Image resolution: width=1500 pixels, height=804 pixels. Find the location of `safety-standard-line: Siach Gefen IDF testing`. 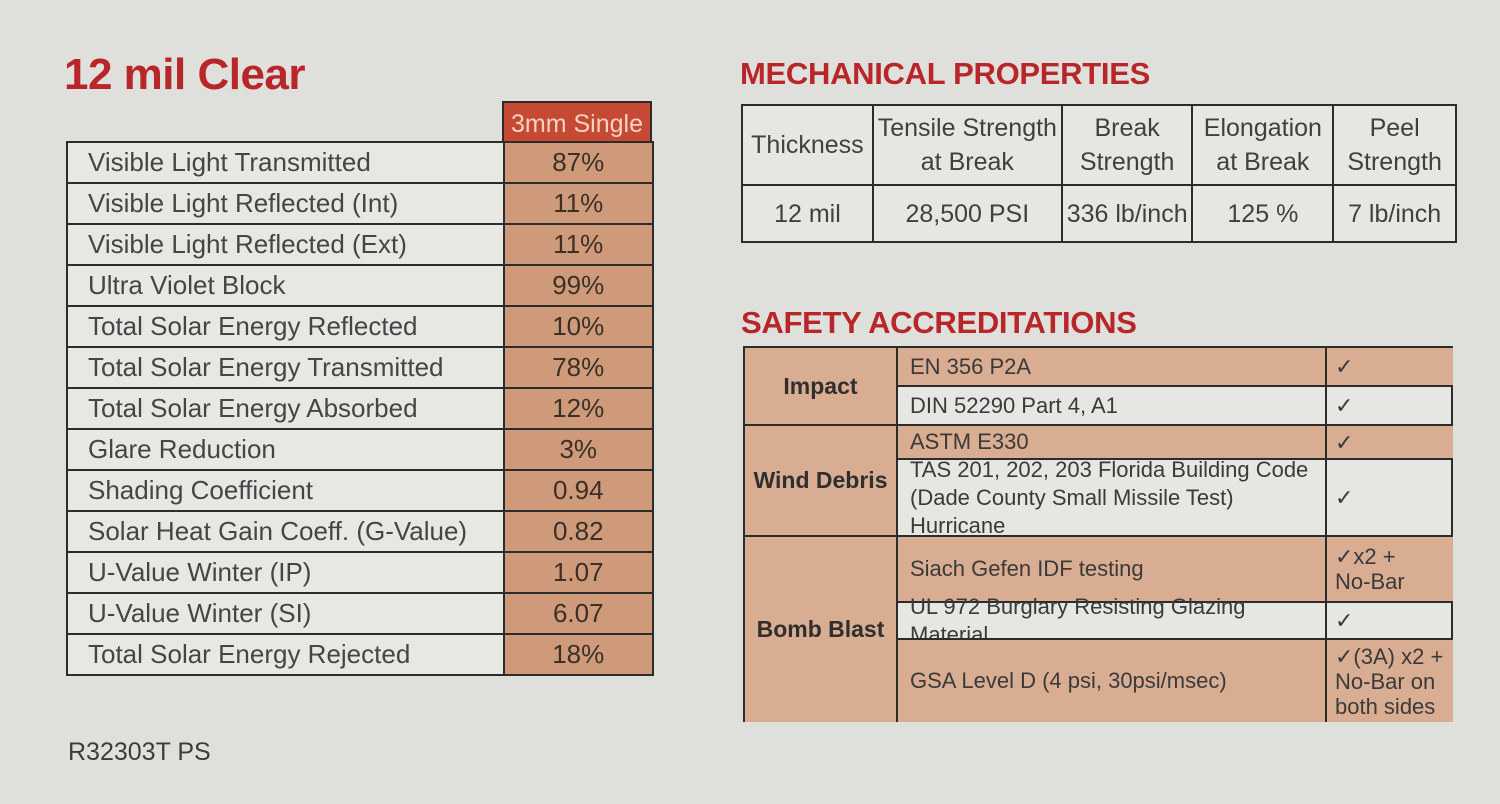

safety-standard-line: Siach Gefen IDF testing is located at coordinates (1027, 568).